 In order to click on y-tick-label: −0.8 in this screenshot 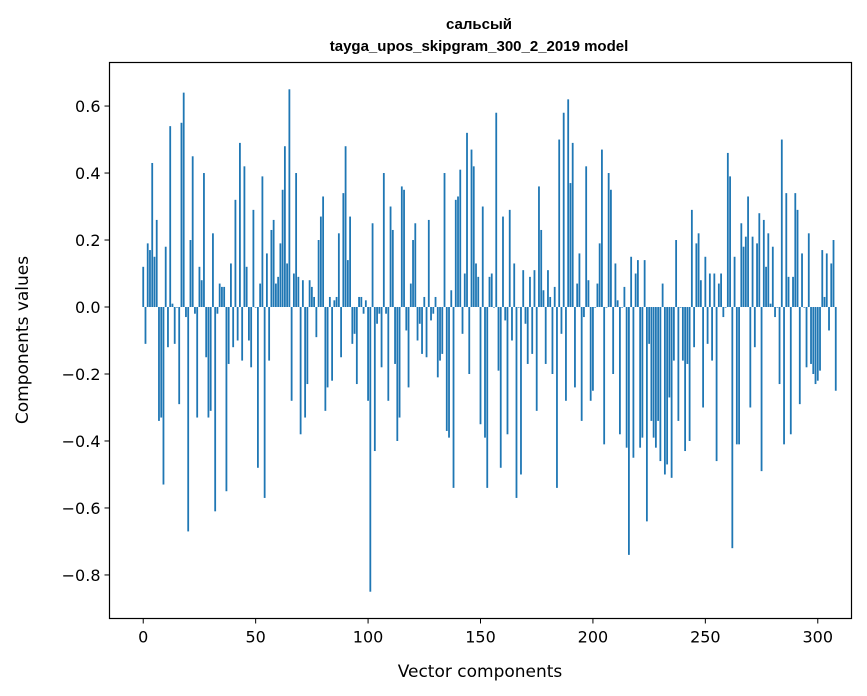, I will do `click(81, 575)`.